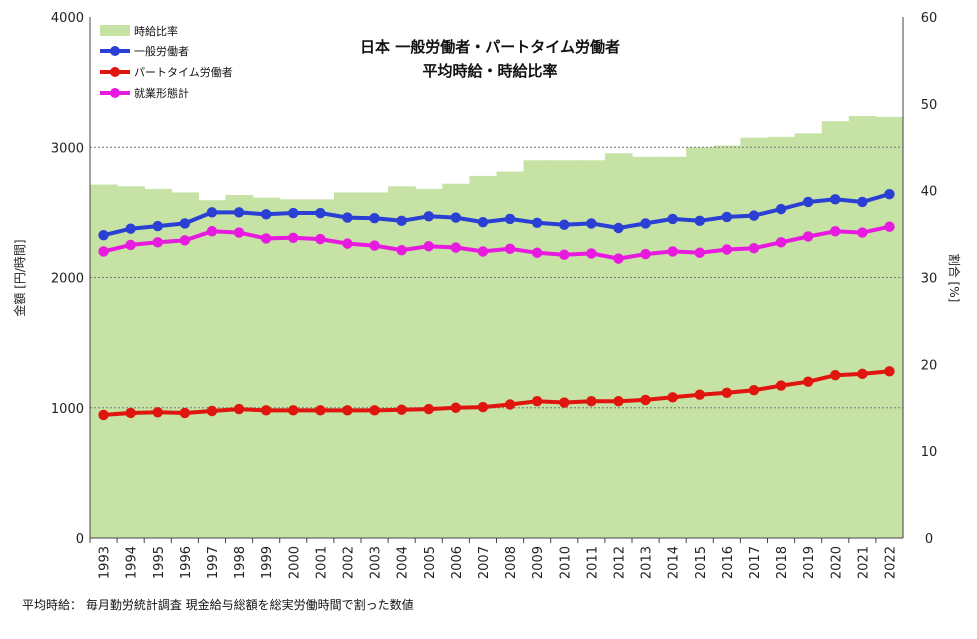  What do you see at coordinates (699, 252) in the screenshot?
I see `series-2-point-2015` at bounding box center [699, 252].